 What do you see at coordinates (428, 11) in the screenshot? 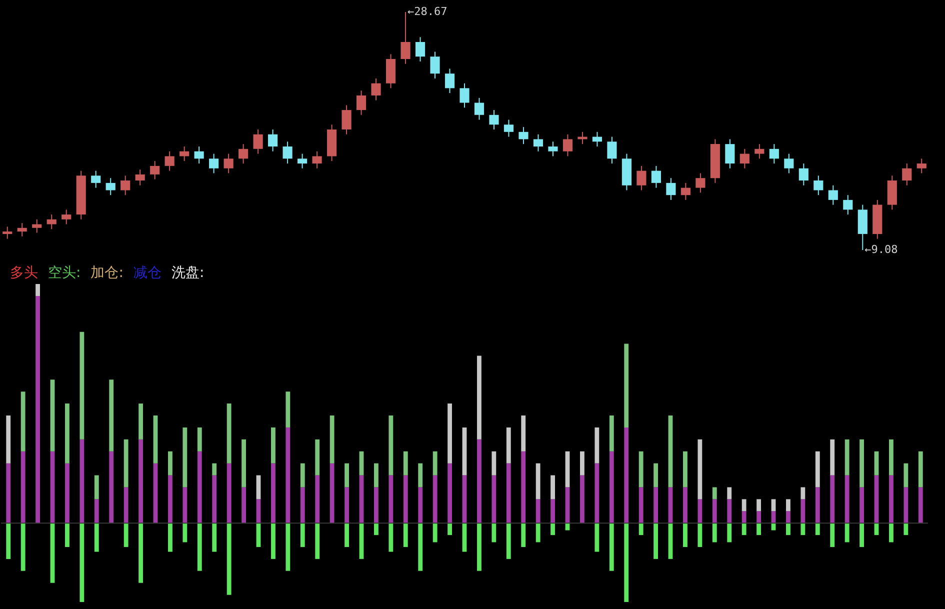
I see `annotation: ←28.67` at bounding box center [428, 11].